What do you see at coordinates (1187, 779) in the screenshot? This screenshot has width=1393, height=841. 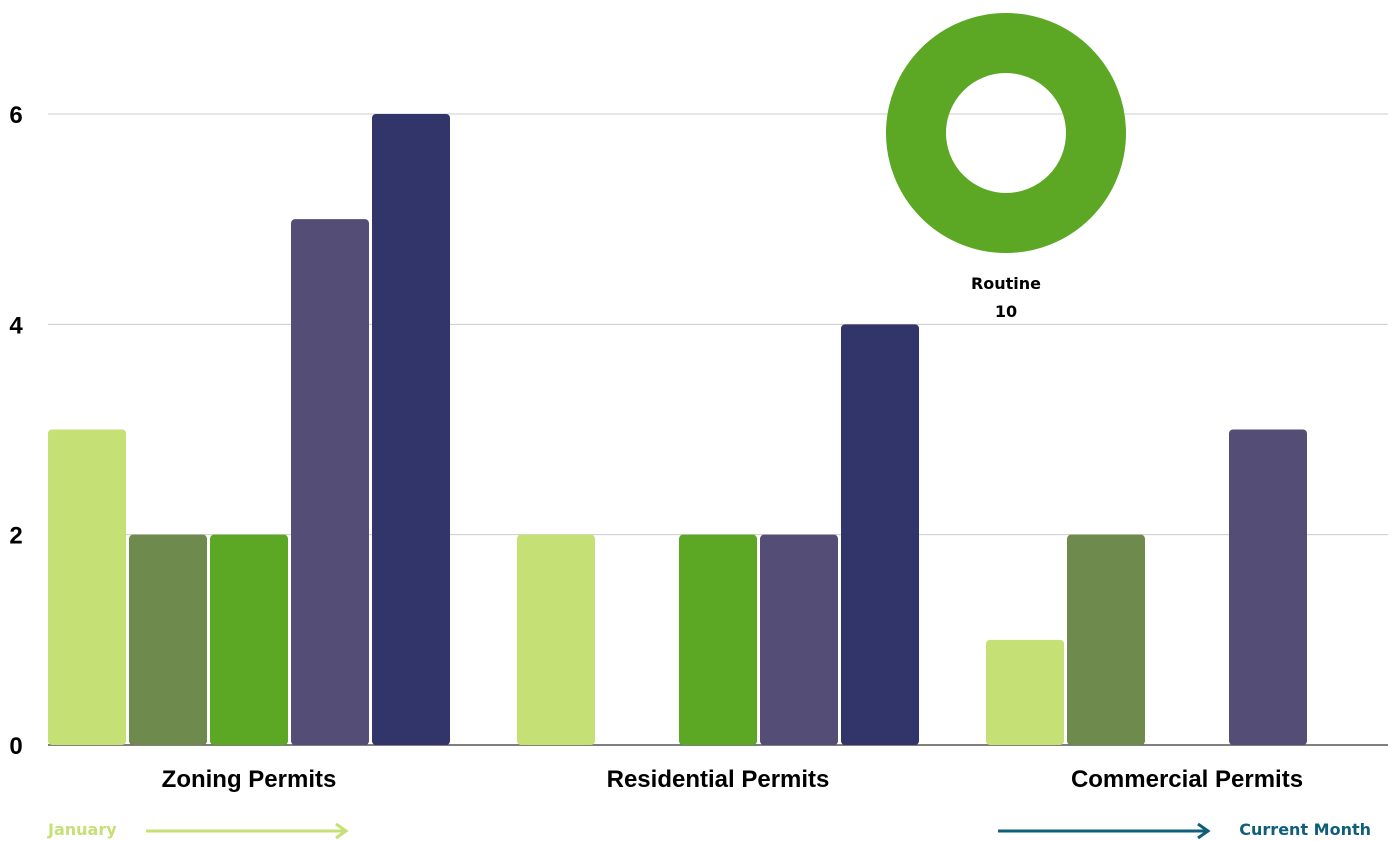 I see `category-label: Commercial Permits` at bounding box center [1187, 779].